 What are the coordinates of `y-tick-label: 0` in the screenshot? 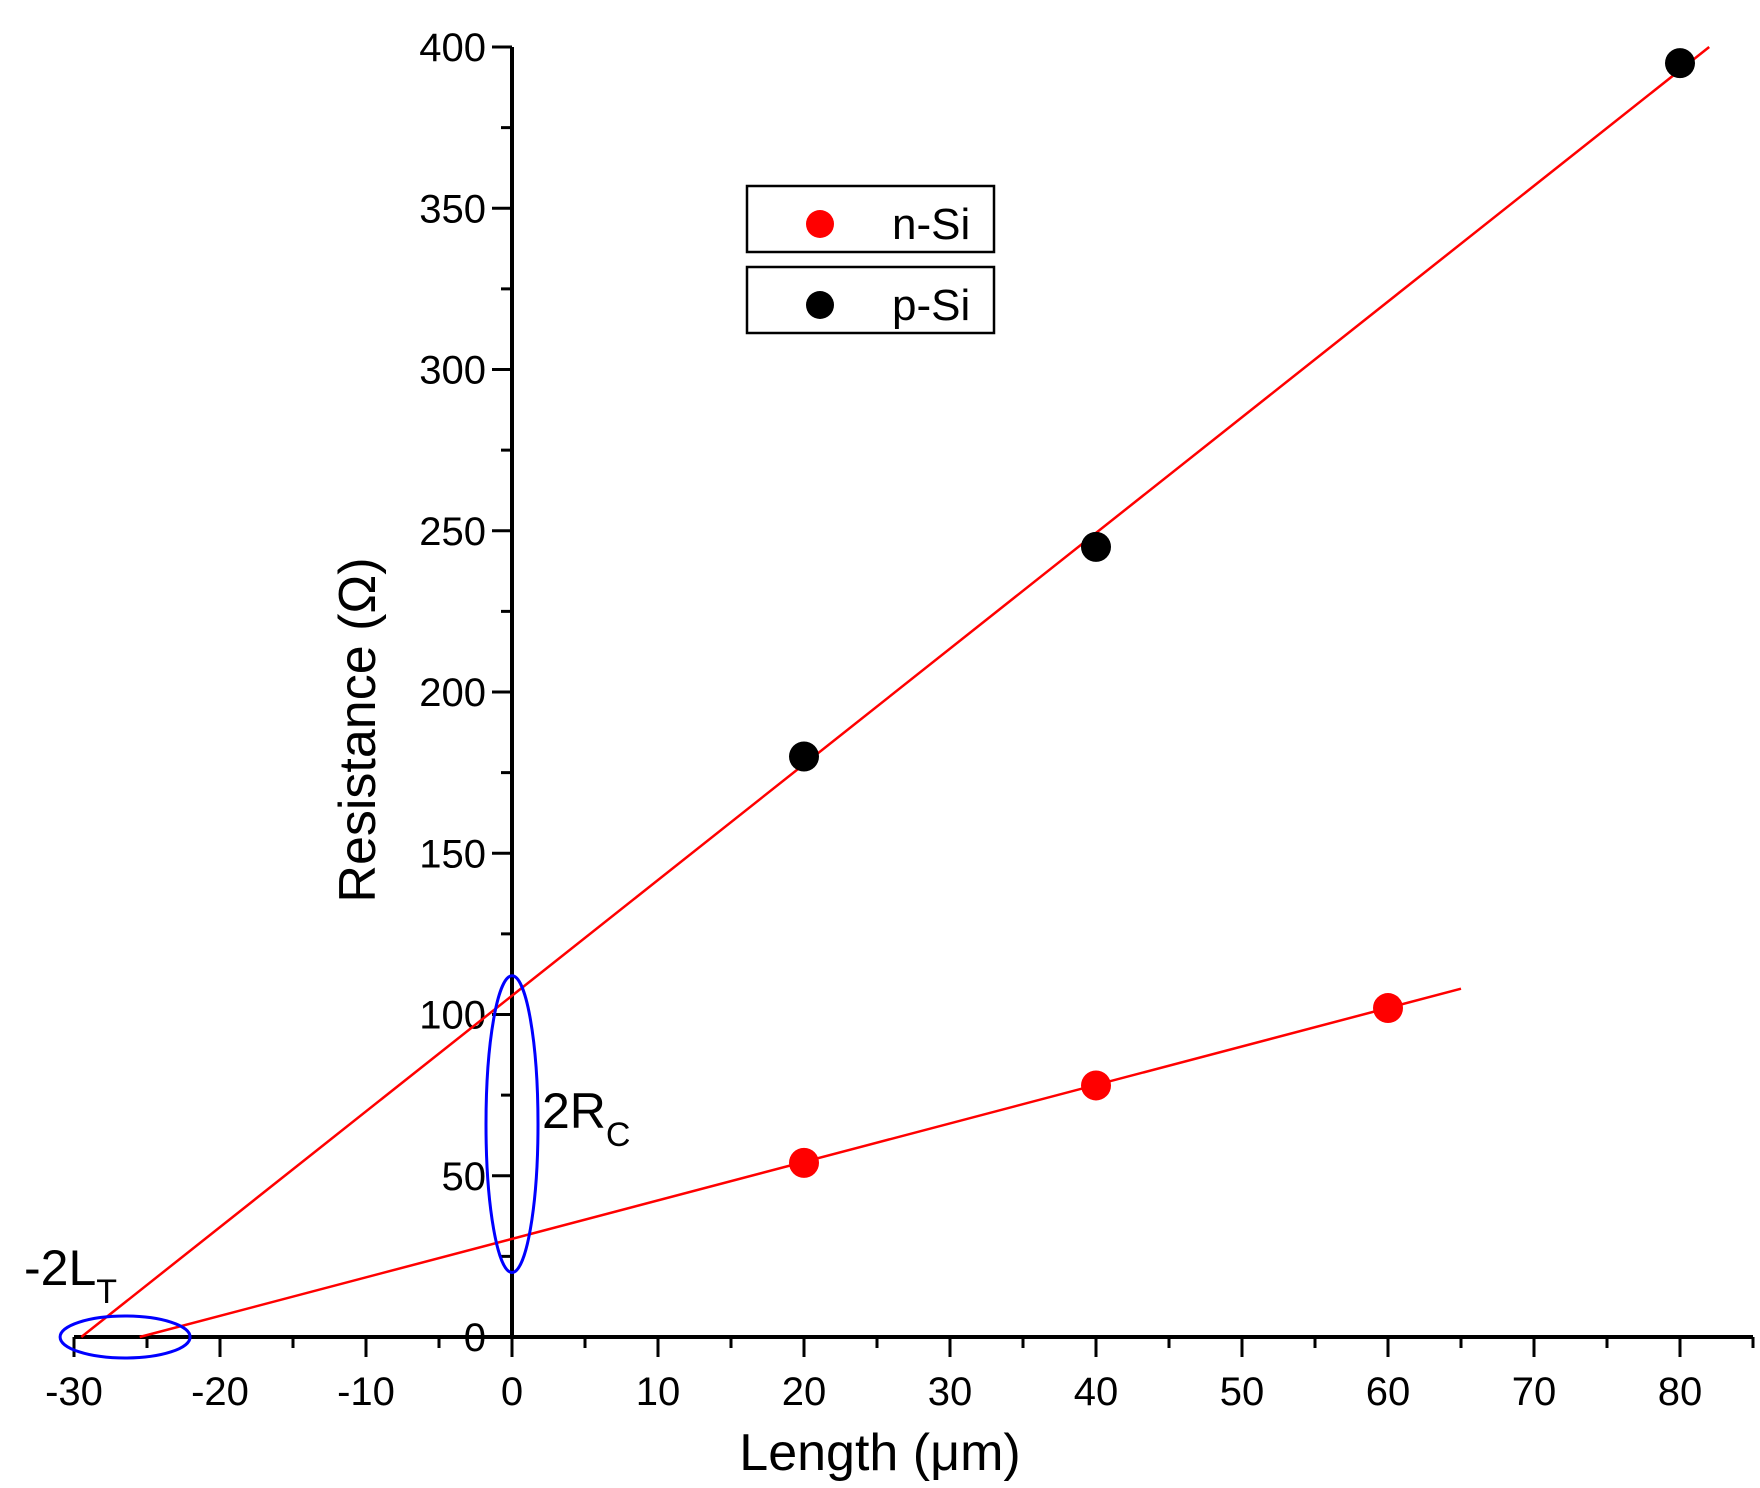 It's located at (475, 1338).